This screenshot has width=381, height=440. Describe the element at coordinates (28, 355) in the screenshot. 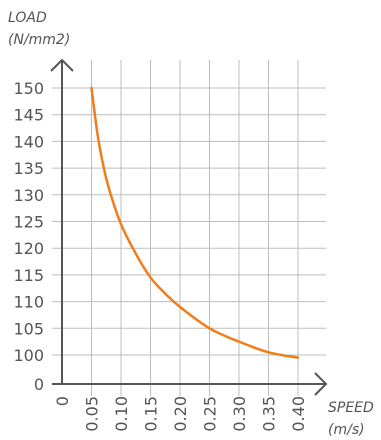

I see `y-tick-label: 100` at that location.